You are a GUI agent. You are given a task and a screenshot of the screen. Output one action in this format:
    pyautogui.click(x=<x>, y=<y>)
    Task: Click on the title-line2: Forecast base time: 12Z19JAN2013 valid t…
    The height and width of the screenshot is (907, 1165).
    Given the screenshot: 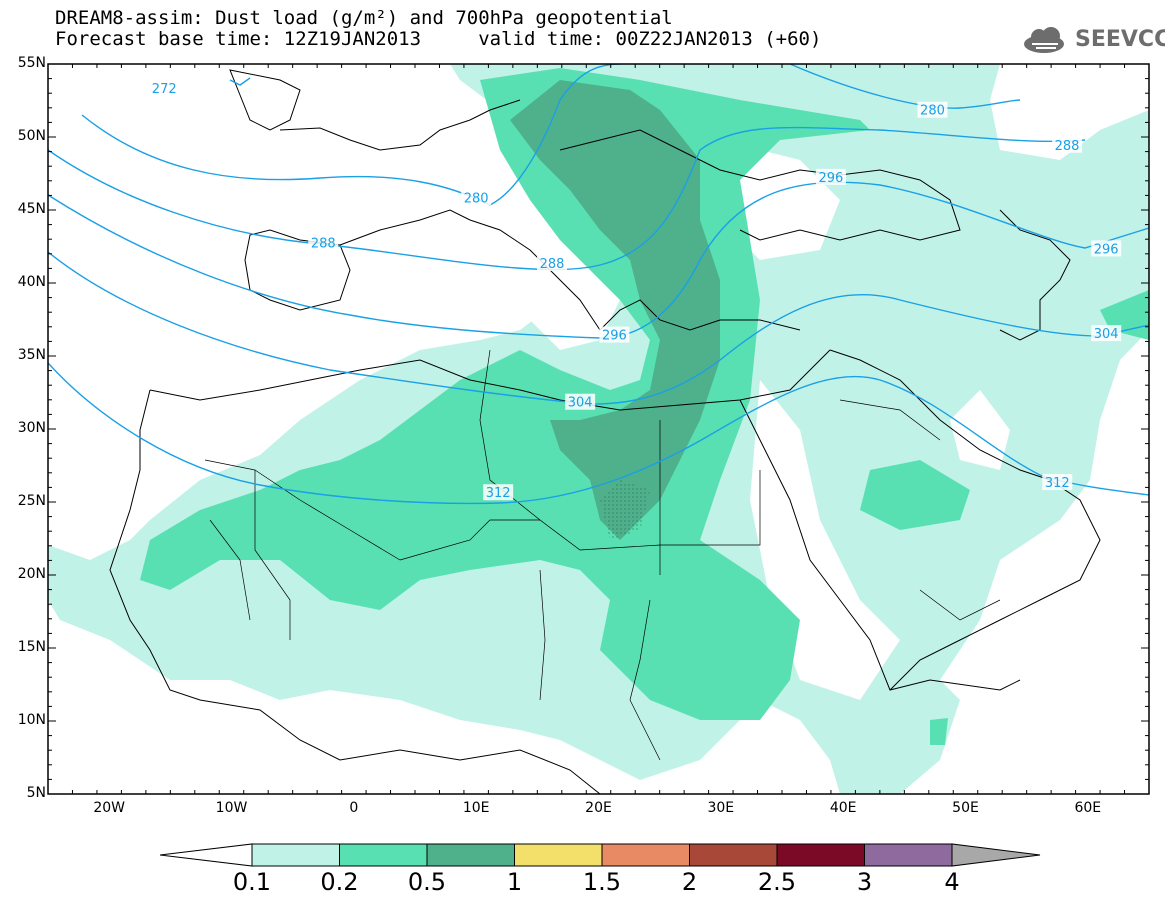 What is the action you would take?
    pyautogui.click(x=438, y=39)
    